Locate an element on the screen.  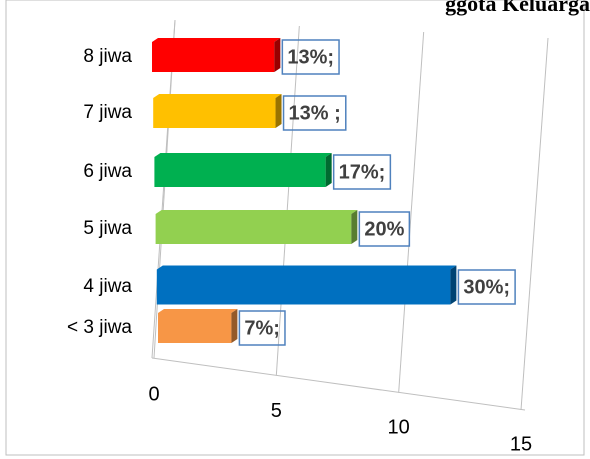
data-label: 30%; is located at coordinates (486, 287).